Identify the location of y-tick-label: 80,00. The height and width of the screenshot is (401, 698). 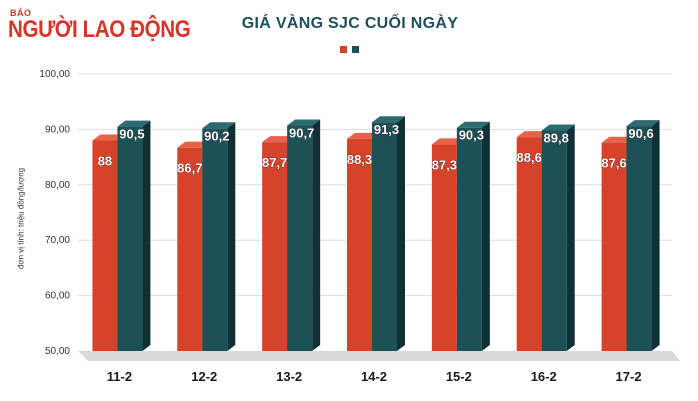
(57, 185).